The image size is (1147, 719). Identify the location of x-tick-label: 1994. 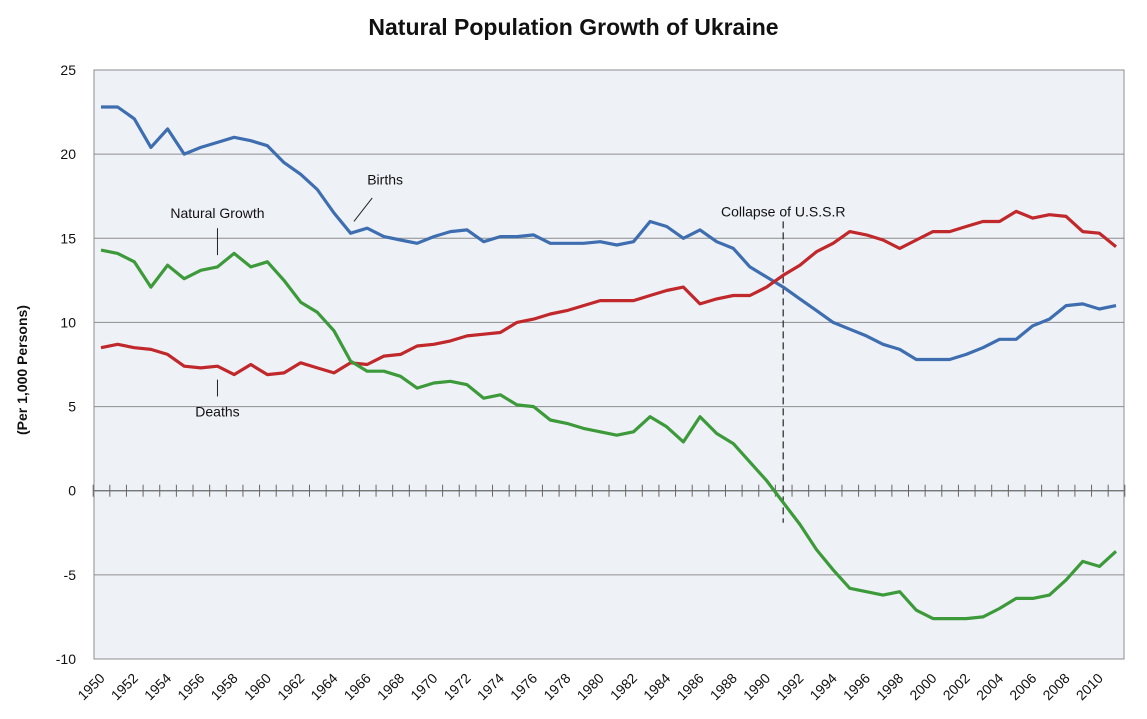
(822, 686).